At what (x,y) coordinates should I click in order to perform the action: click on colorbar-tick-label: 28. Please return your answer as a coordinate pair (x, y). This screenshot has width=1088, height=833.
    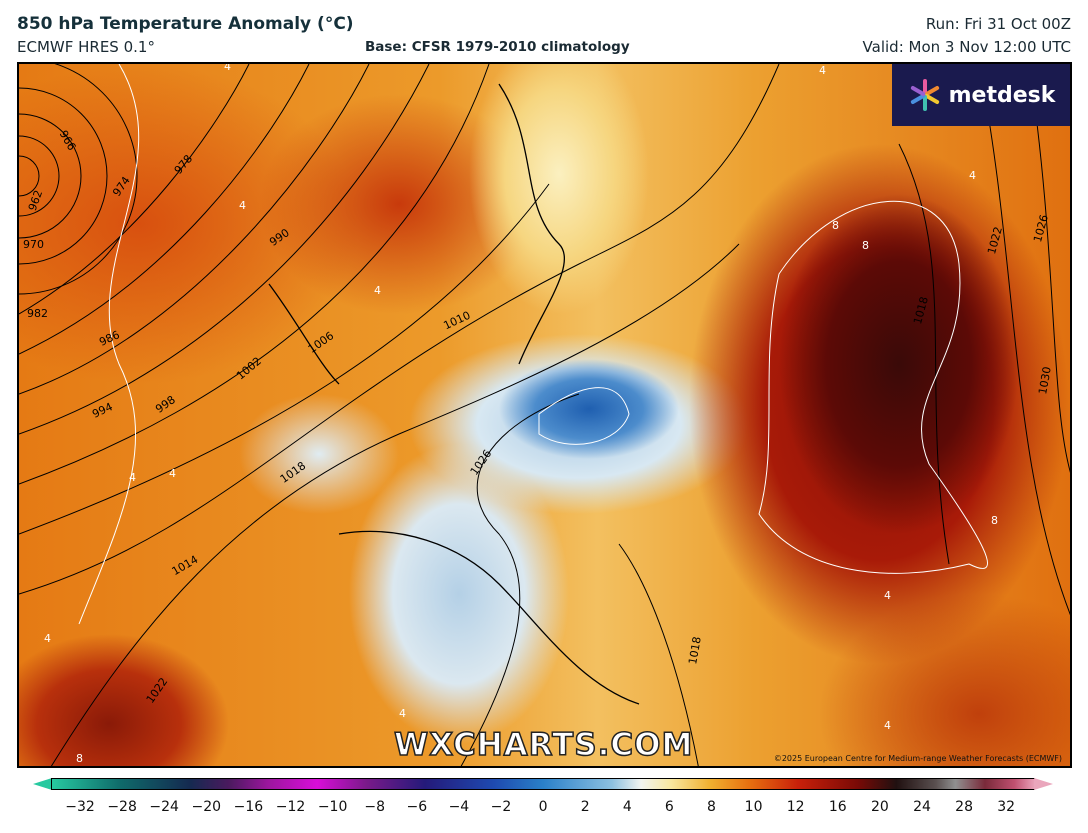
    Looking at the image, I should click on (964, 807).